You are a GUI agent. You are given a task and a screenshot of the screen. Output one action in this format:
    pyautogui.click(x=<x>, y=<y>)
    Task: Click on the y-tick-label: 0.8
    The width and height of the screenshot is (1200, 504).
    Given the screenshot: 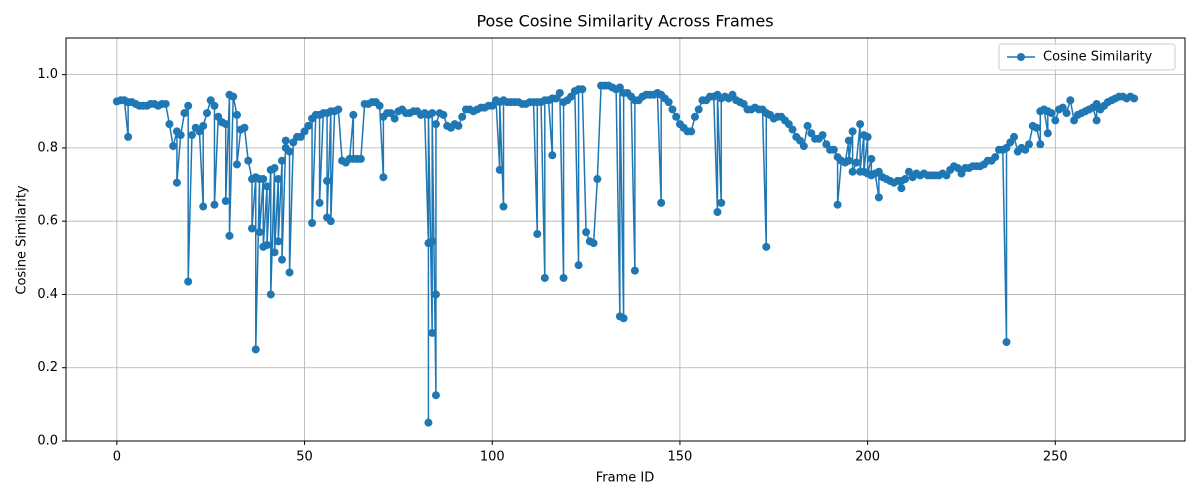 What is the action you would take?
    pyautogui.click(x=47, y=147)
    